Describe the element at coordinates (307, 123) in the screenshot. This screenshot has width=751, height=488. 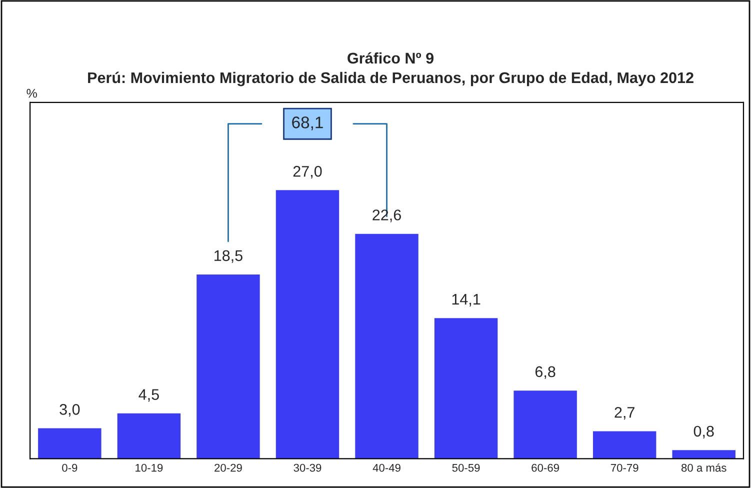
I see `text: 68,1` at that location.